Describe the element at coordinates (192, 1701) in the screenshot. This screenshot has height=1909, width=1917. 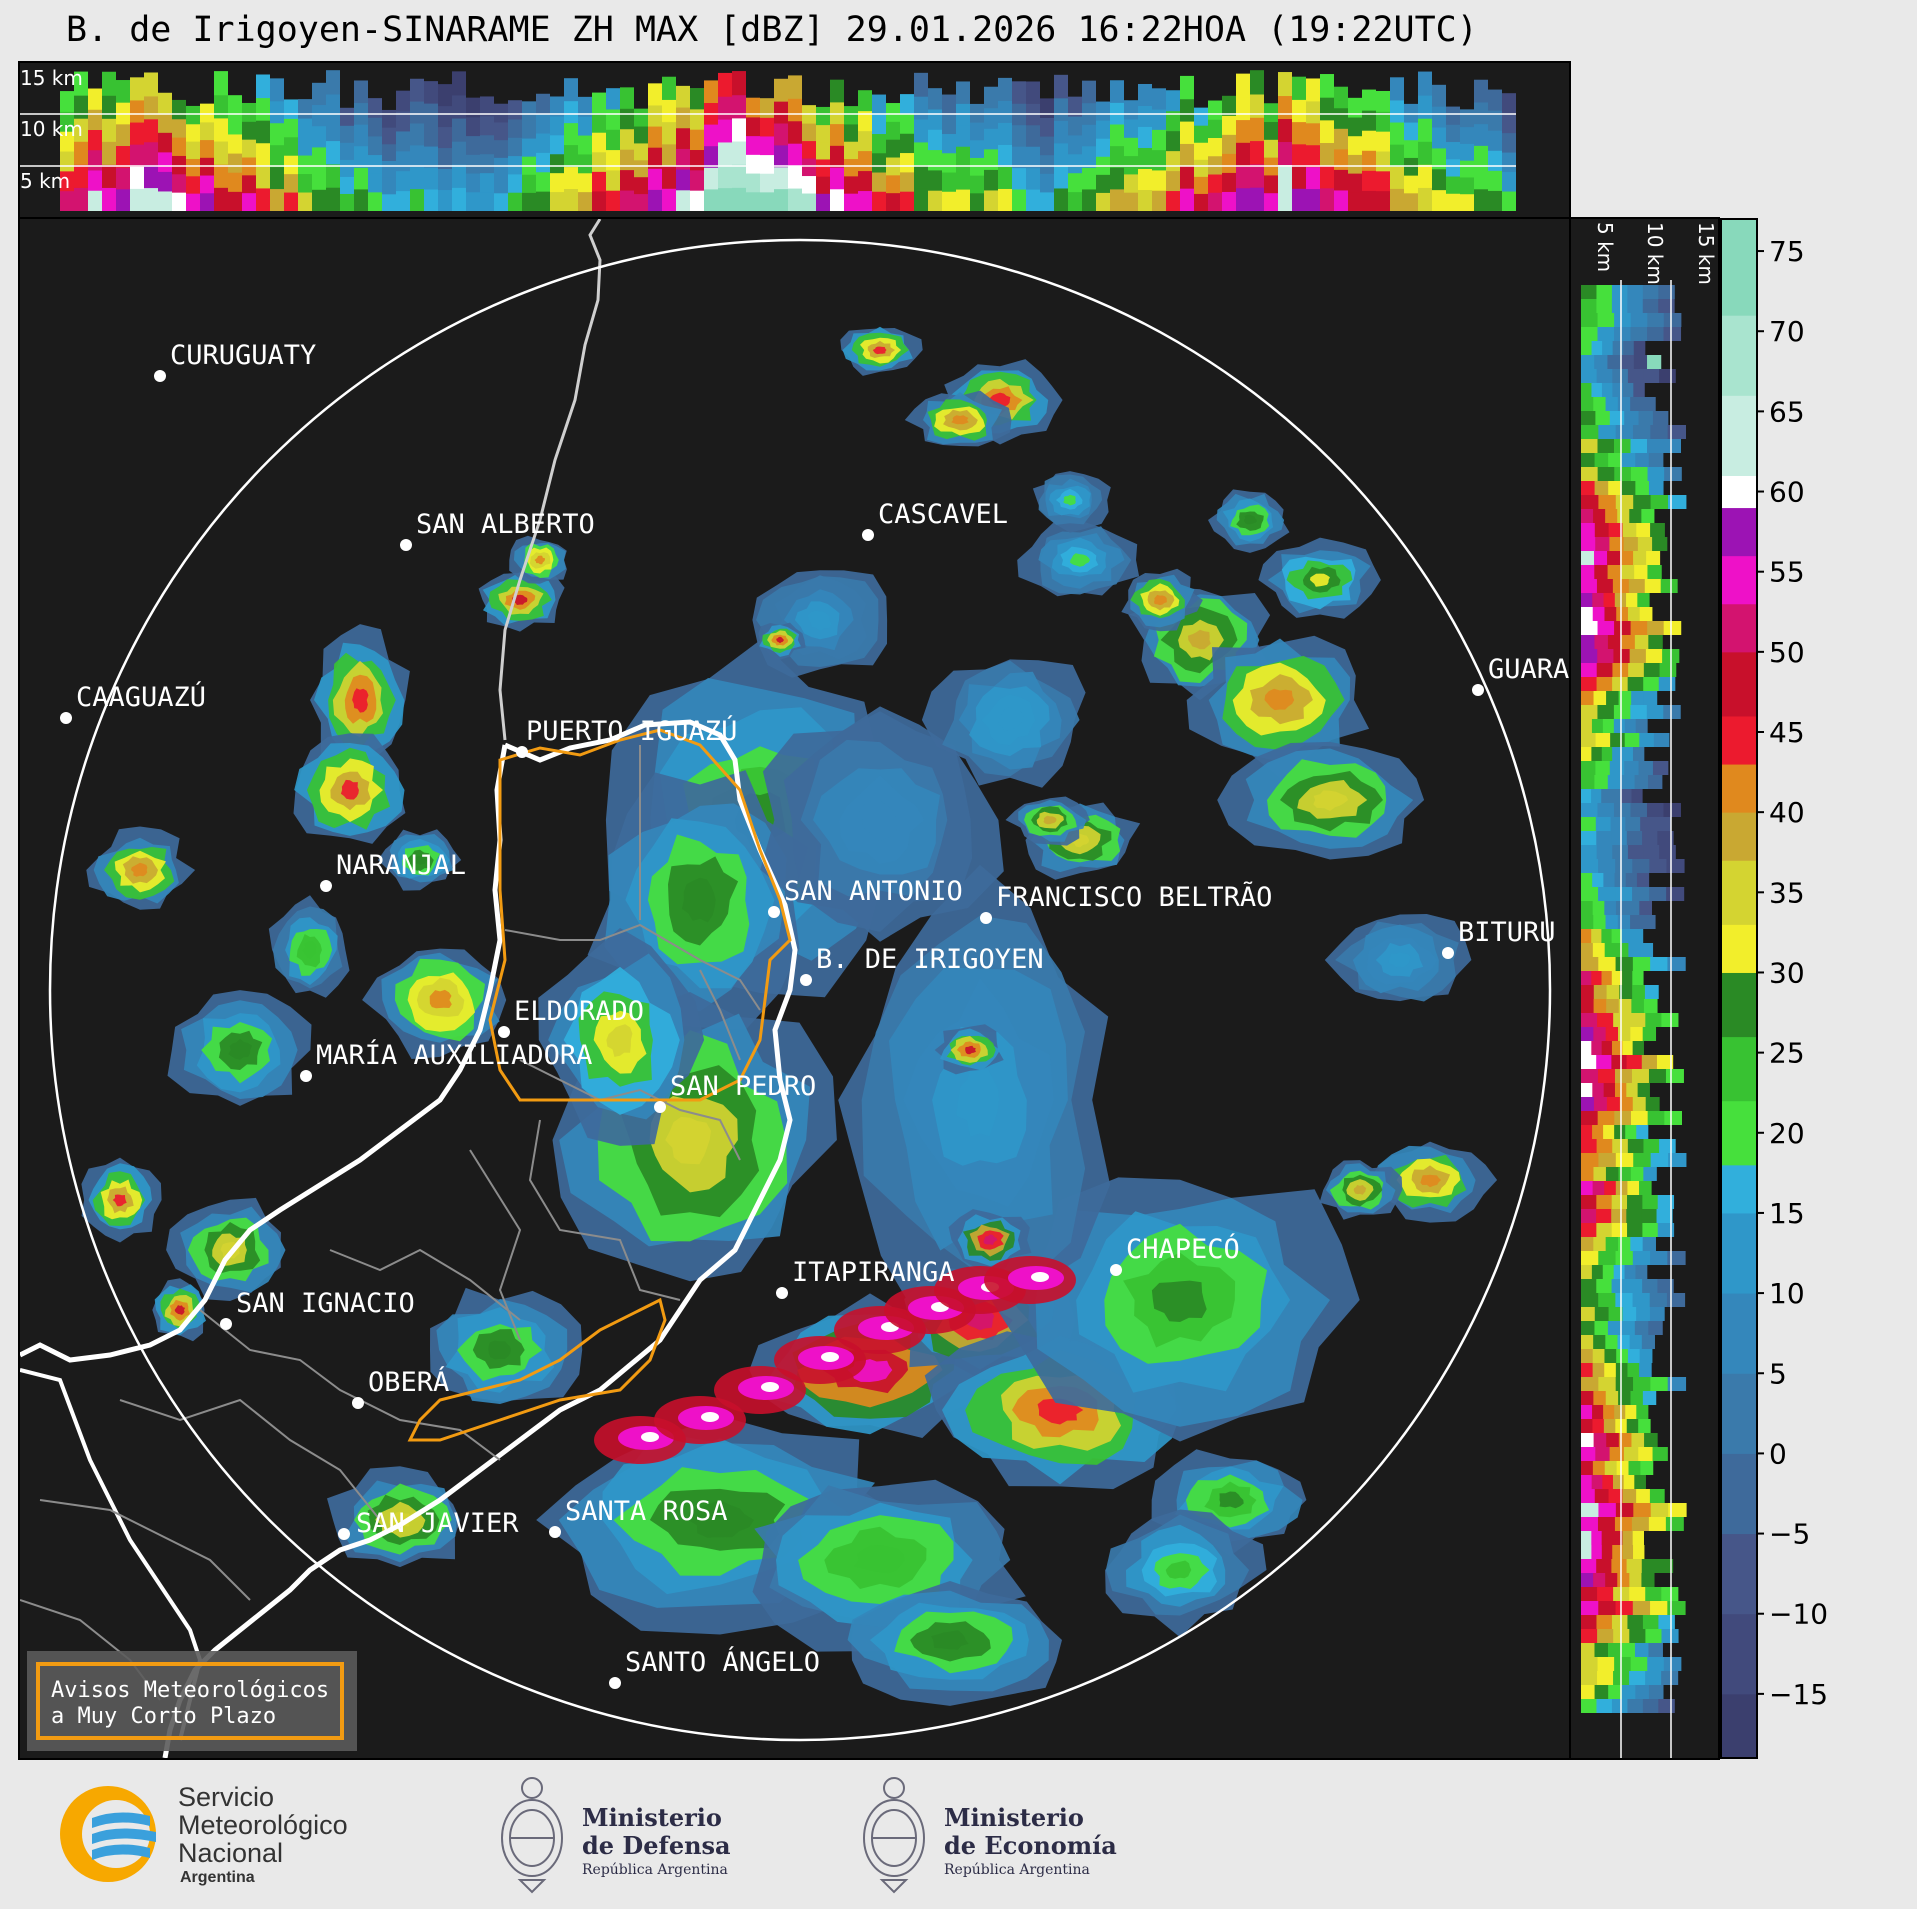
I see `notice-box: Avisos Meteorológicos a Muy Corto Plazo` at that location.